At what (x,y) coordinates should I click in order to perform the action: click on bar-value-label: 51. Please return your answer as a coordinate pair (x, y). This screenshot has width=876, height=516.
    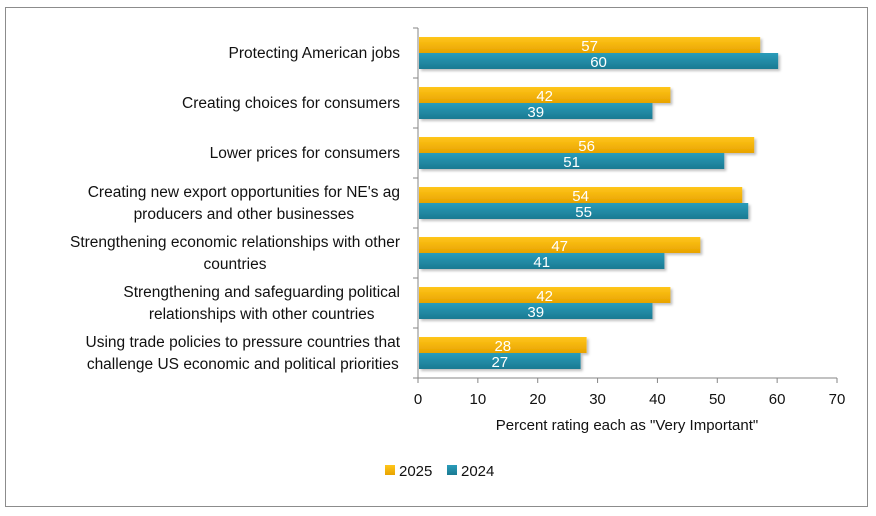
    Looking at the image, I should click on (571, 162).